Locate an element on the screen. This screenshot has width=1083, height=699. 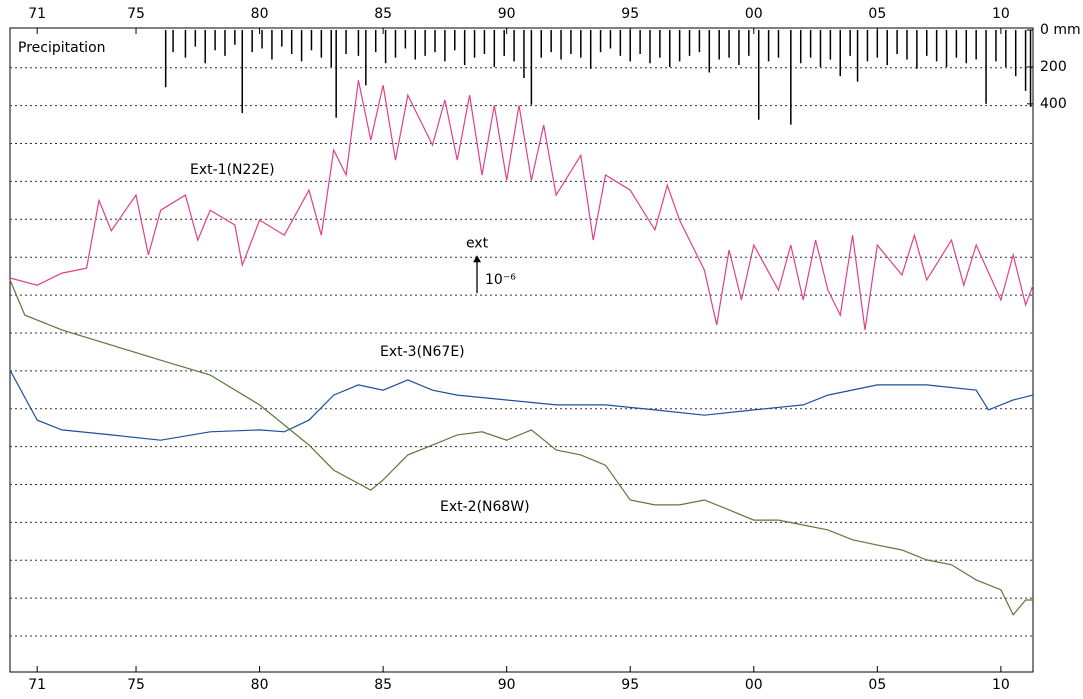
precip-title: Precipitation is located at coordinates (62, 48).